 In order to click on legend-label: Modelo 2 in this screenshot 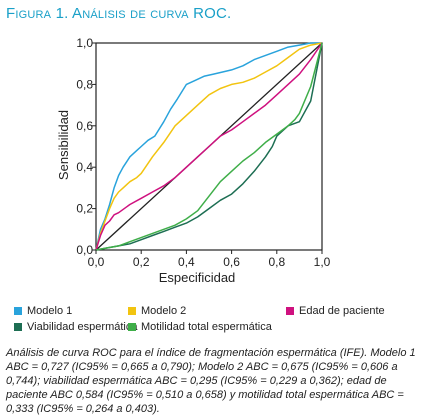, I will do `click(164, 311)`.